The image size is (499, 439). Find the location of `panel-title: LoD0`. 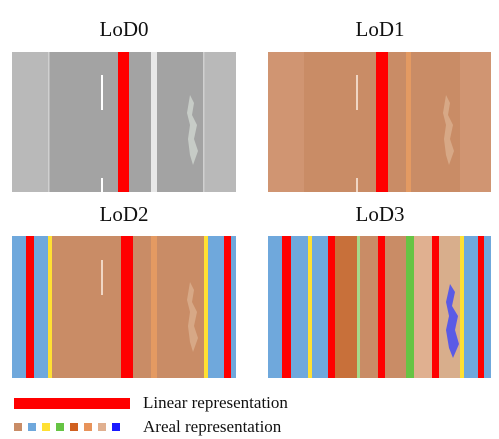

panel-title: LoD0 is located at coordinates (124, 29).